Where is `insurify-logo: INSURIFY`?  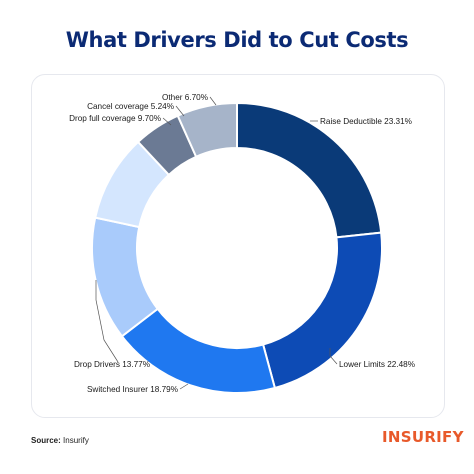 insurify-logo: INSURIFY is located at coordinates (423, 437).